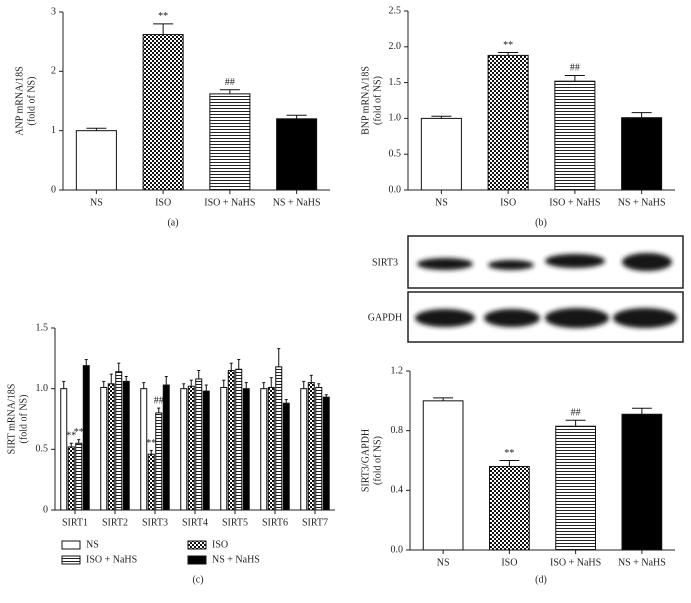 Image resolution: width=691 pixels, height=603 pixels. Describe the element at coordinates (397, 490) in the screenshot. I see `y-tick-label: 0.4` at that location.